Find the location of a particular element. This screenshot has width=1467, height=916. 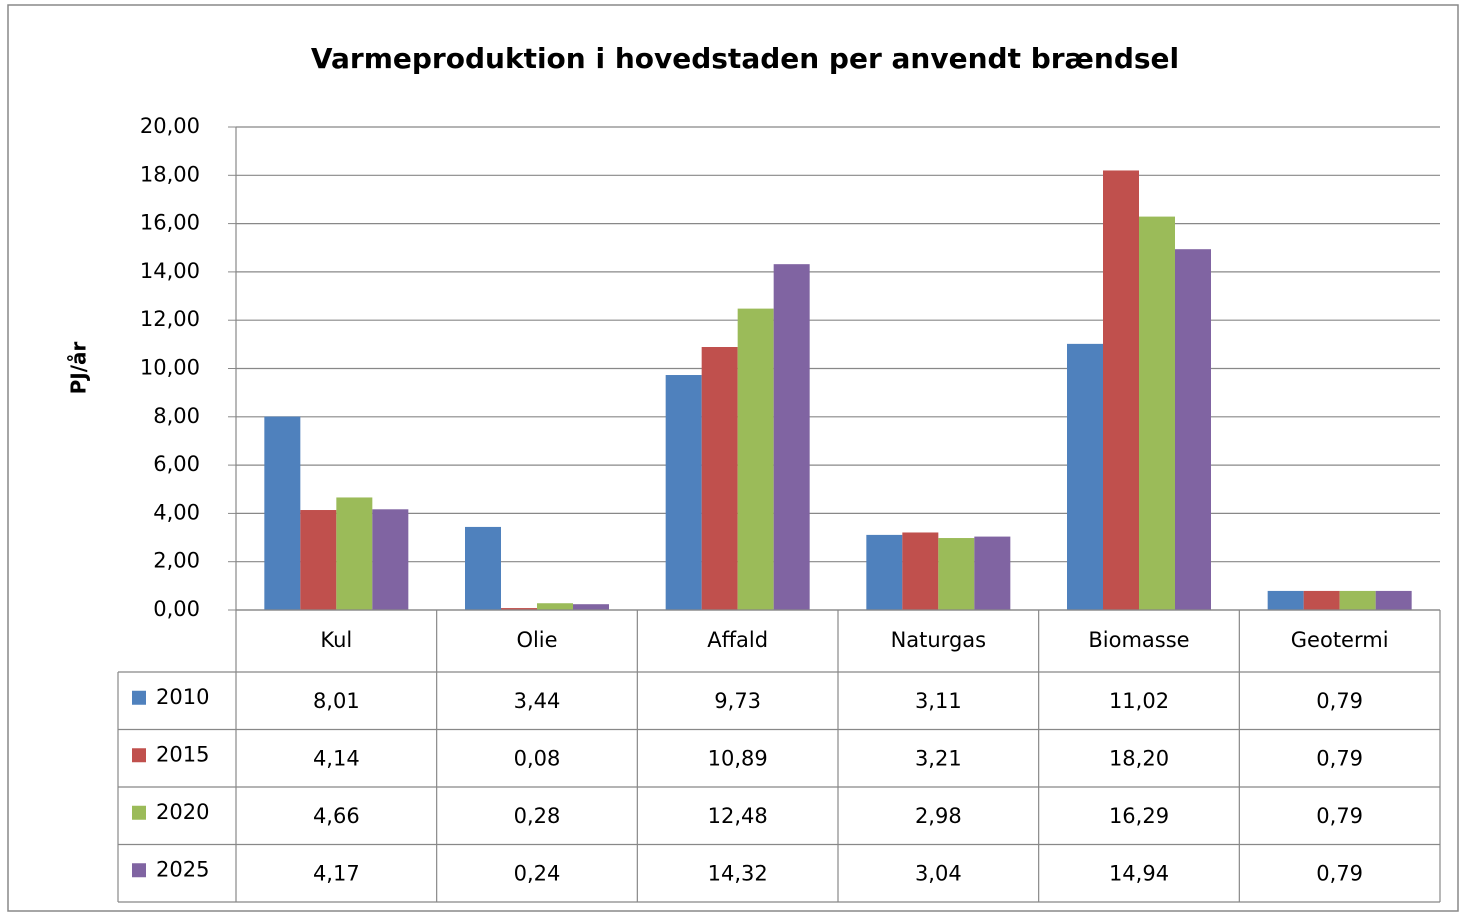

legend-label: 2025 is located at coordinates (182, 869).